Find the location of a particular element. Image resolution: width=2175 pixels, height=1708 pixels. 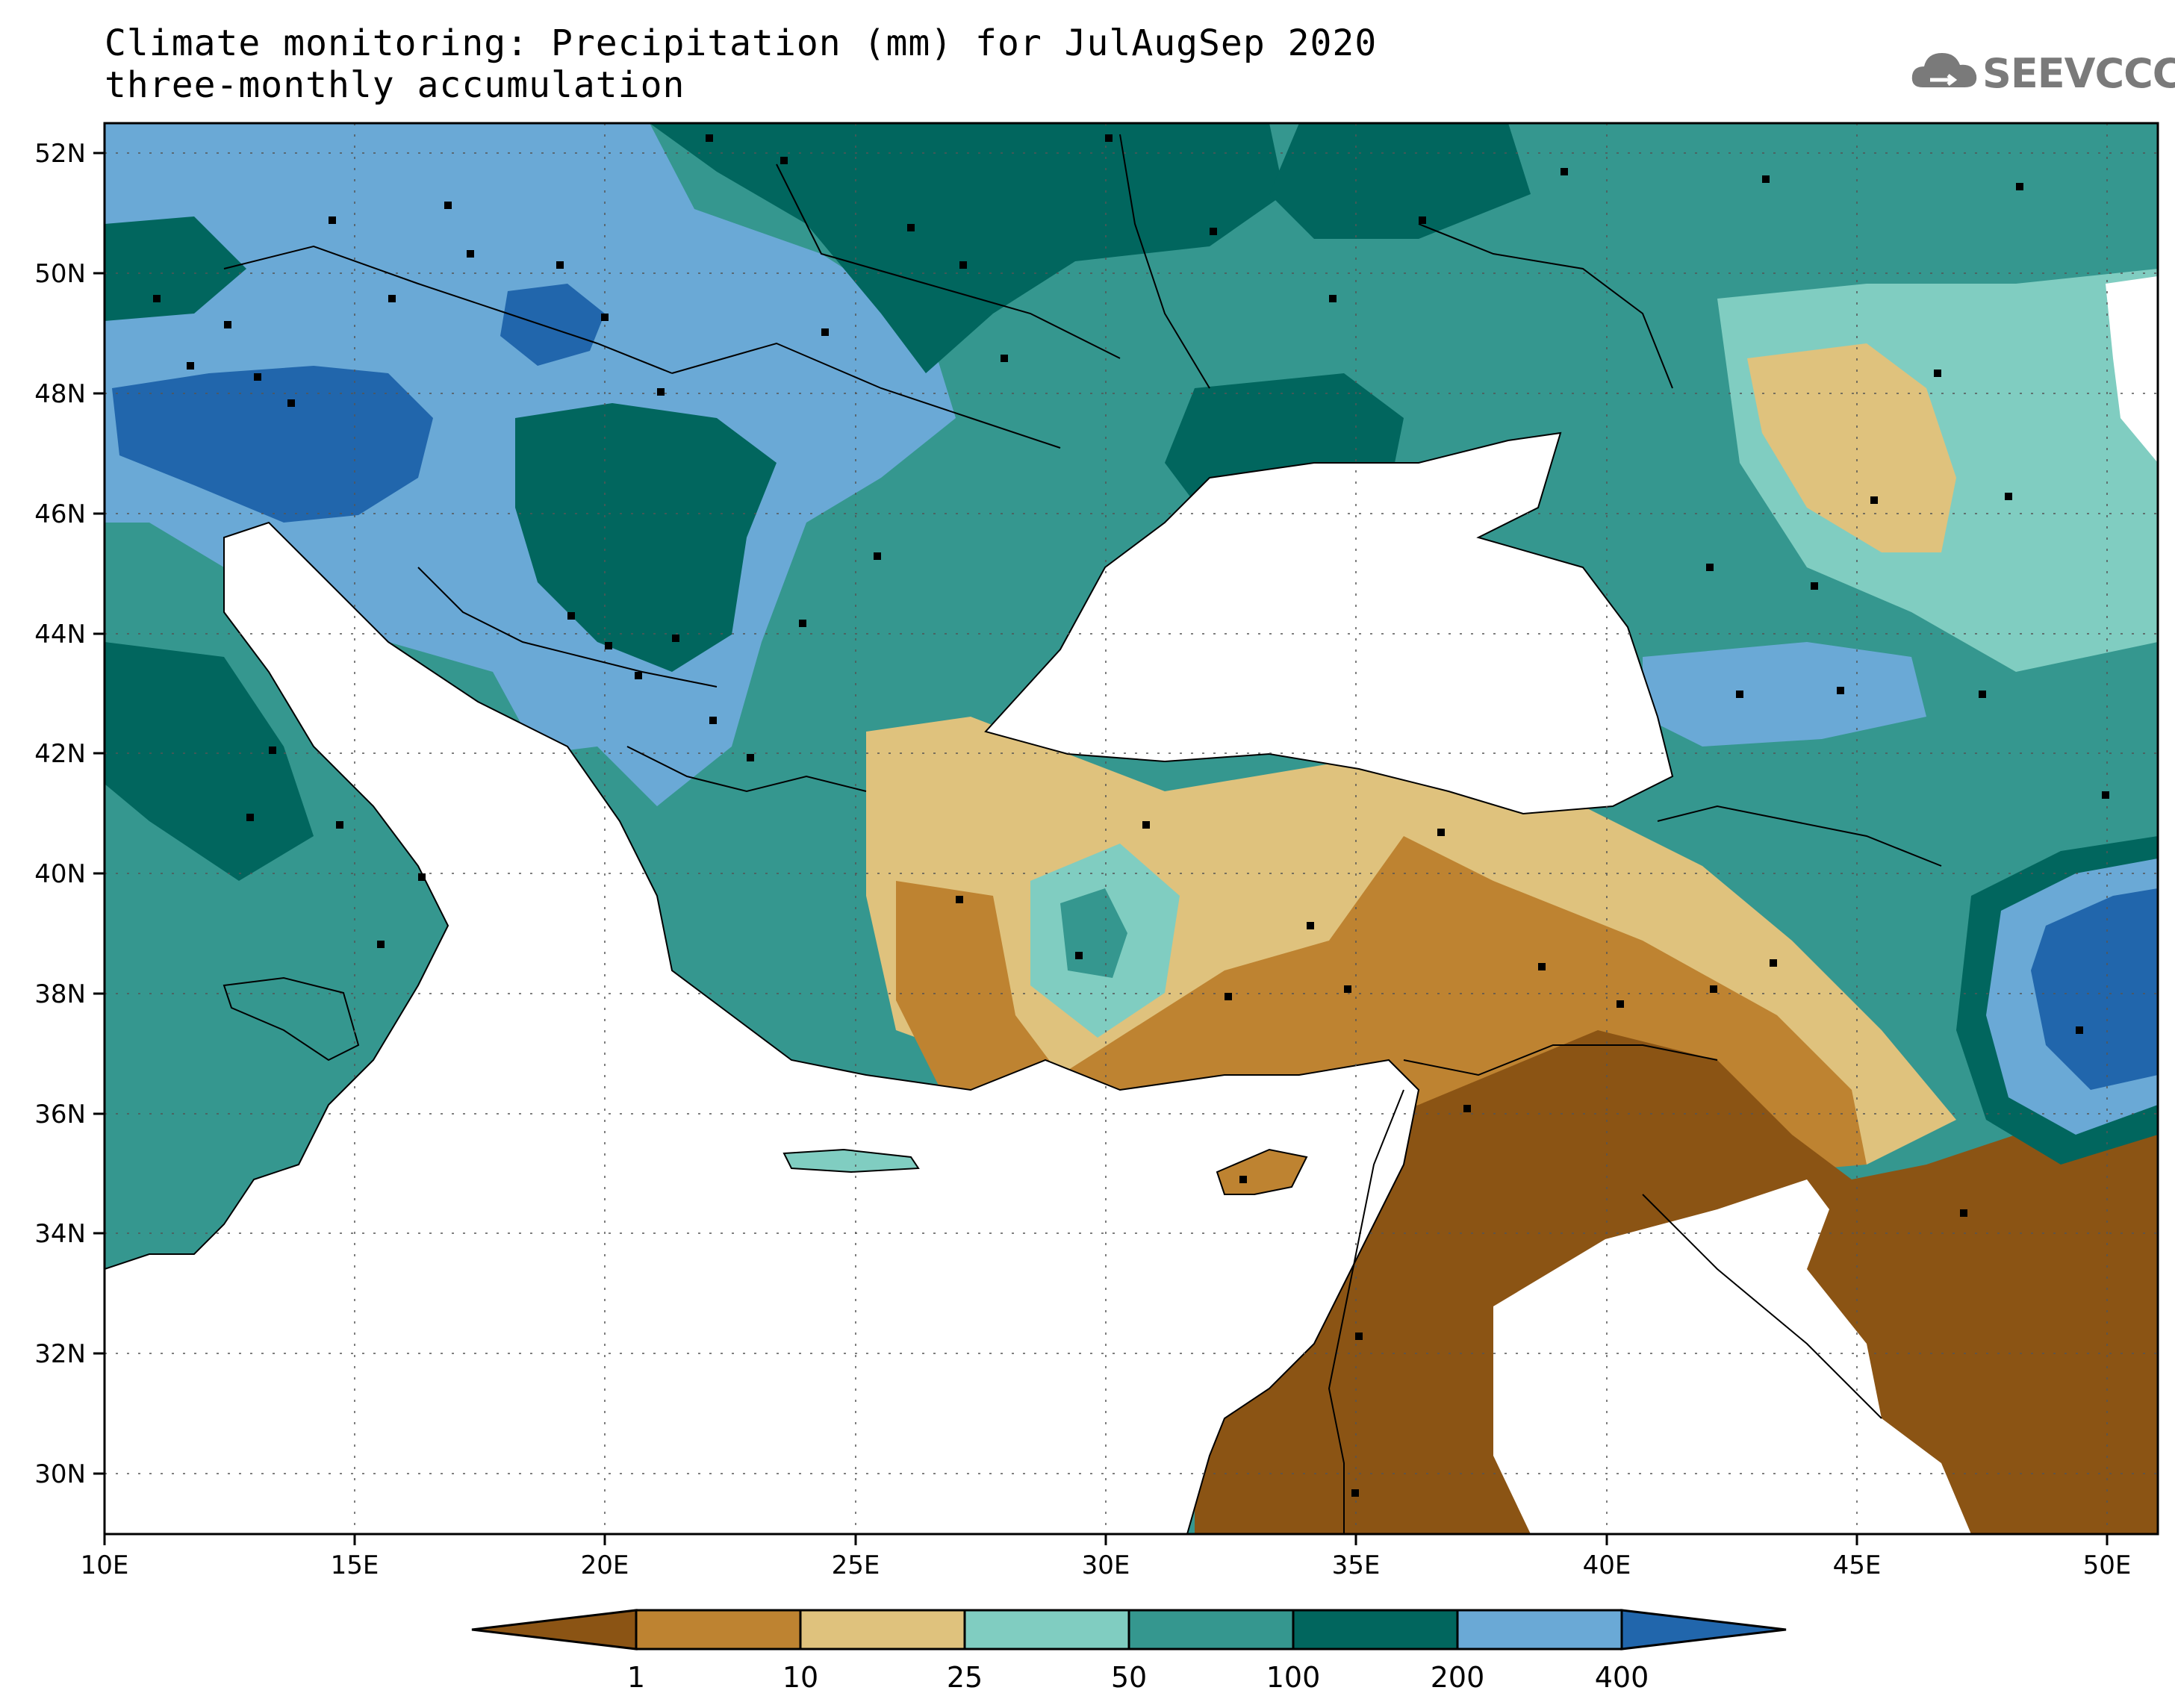

y-tick-label: 38N is located at coordinates (60, 994).